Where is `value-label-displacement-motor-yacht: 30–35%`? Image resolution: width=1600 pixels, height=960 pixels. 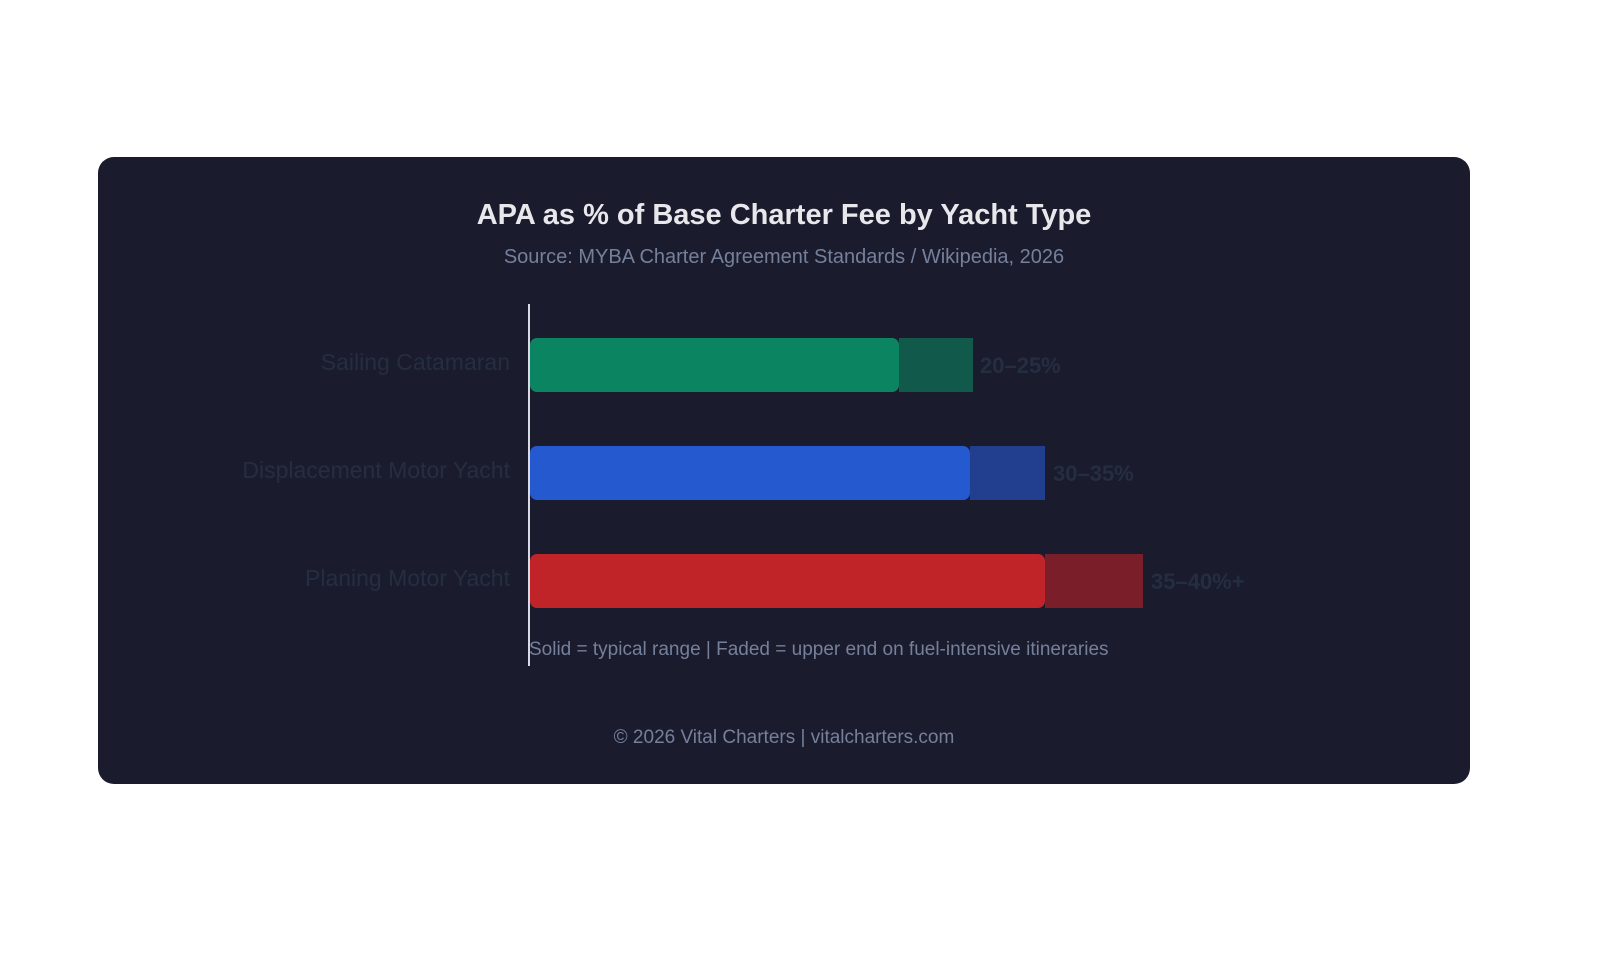 value-label-displacement-motor-yacht: 30–35% is located at coordinates (1093, 473).